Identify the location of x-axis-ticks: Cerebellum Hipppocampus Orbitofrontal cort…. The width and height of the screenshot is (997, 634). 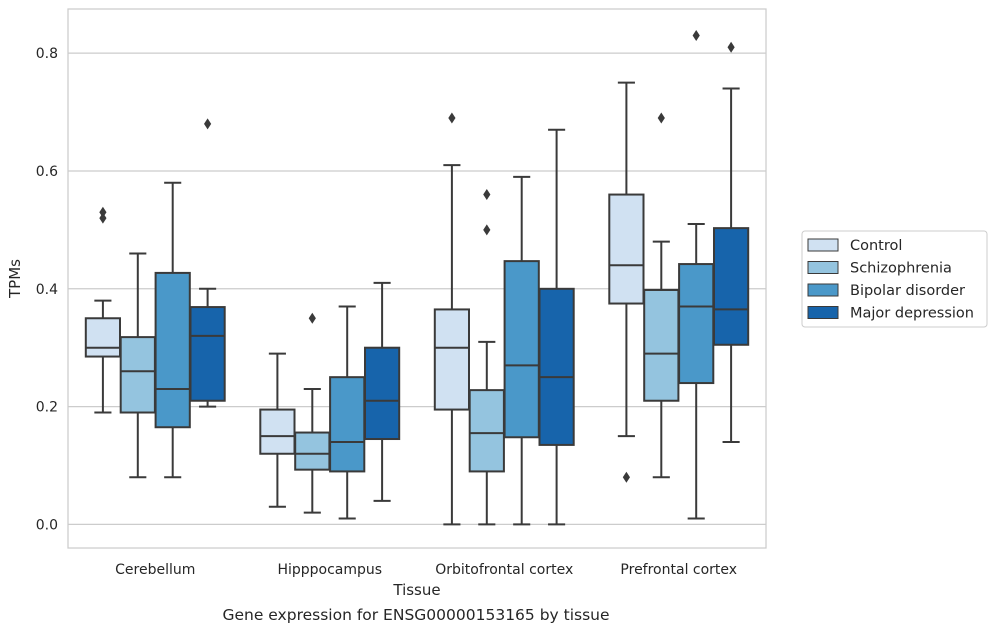
(426, 570).